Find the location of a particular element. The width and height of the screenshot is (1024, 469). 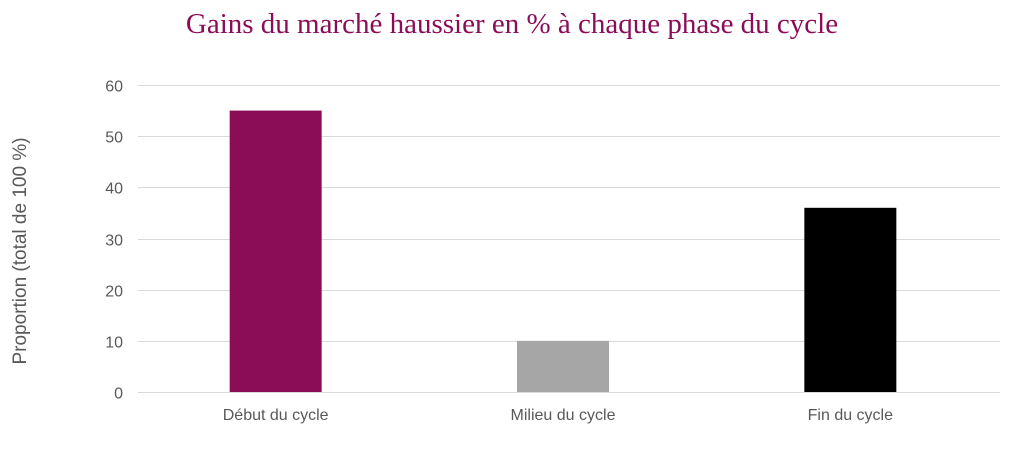

y-axis-ticks: 0 10 20 30 40 50 60 is located at coordinates (114, 241).